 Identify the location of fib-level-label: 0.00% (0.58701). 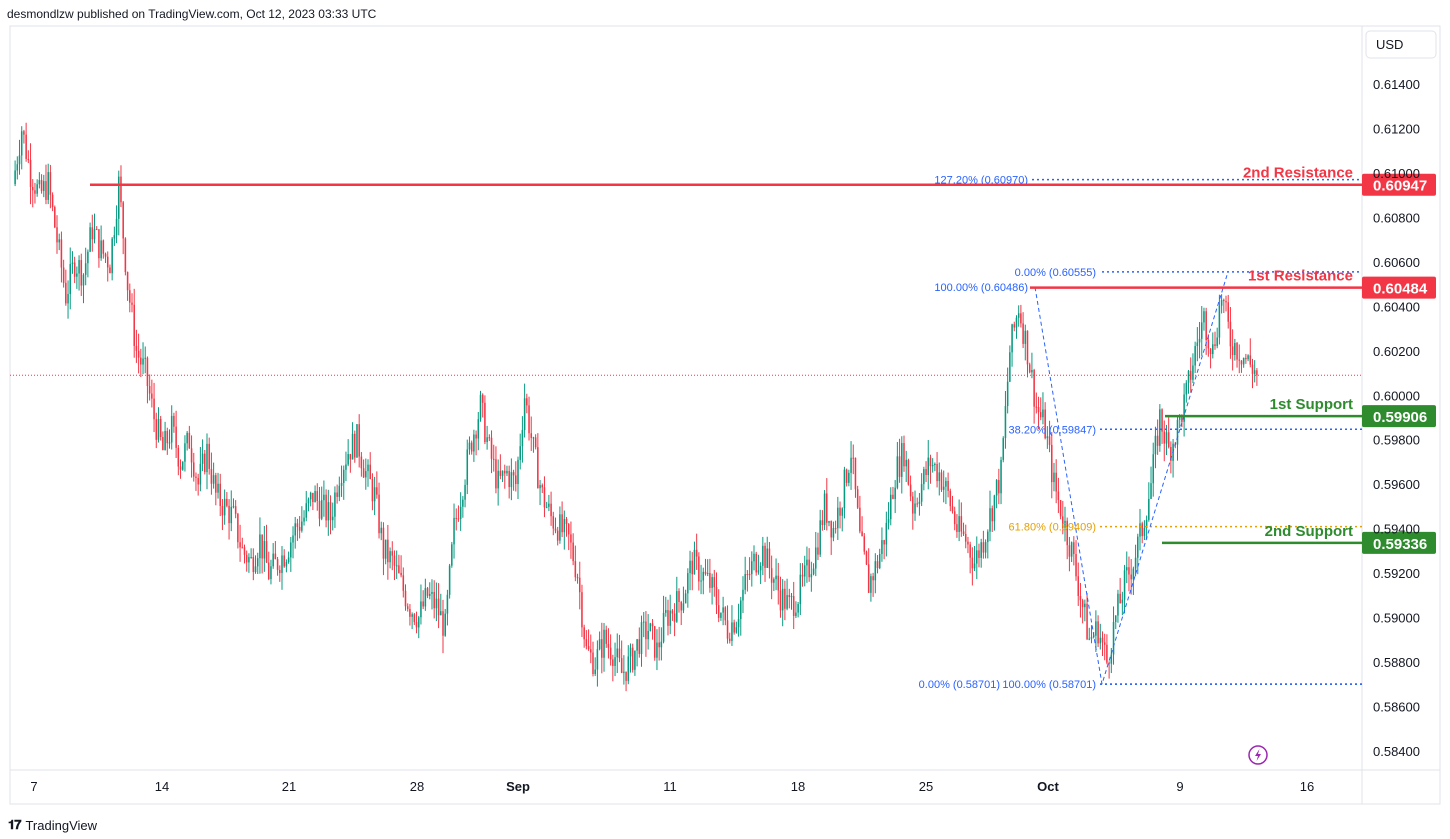
(959, 685).